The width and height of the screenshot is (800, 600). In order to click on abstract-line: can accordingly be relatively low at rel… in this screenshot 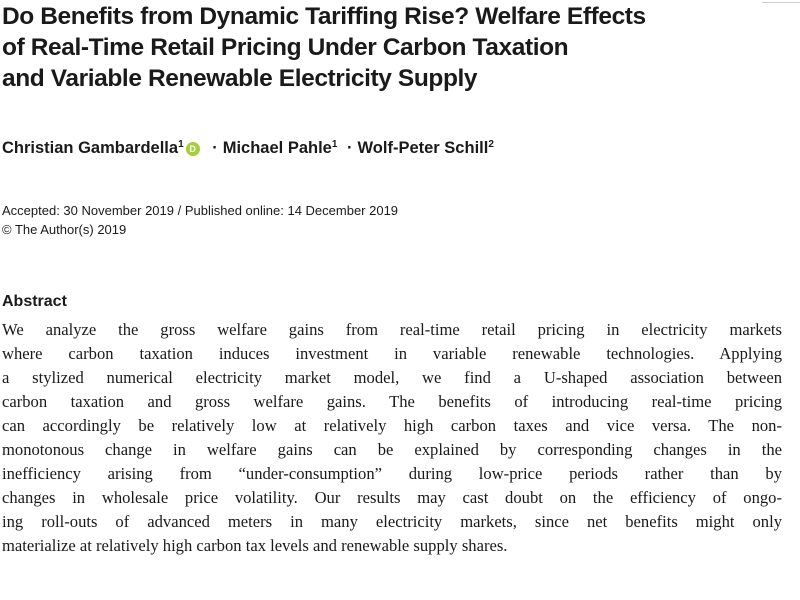, I will do `click(392, 425)`.